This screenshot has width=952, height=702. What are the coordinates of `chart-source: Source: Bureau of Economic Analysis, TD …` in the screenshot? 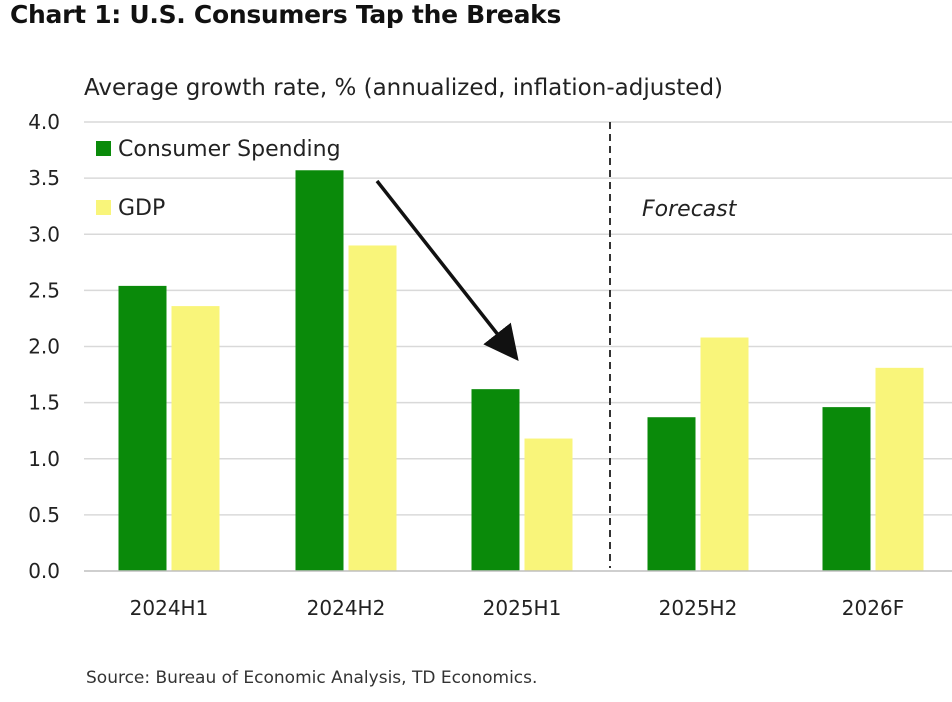 It's located at (312, 678).